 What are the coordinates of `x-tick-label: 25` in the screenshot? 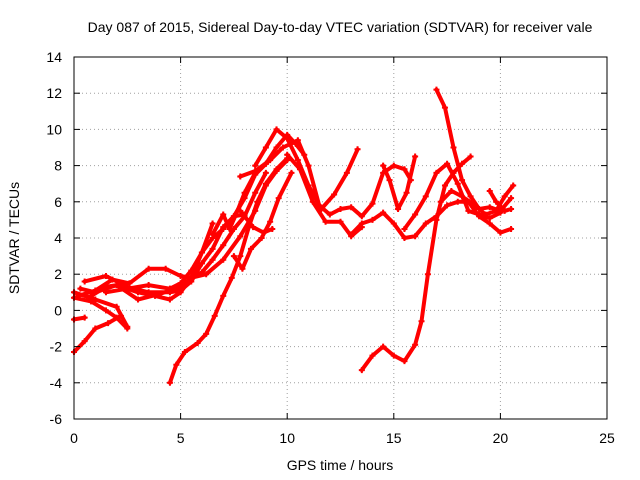 It's located at (607, 438).